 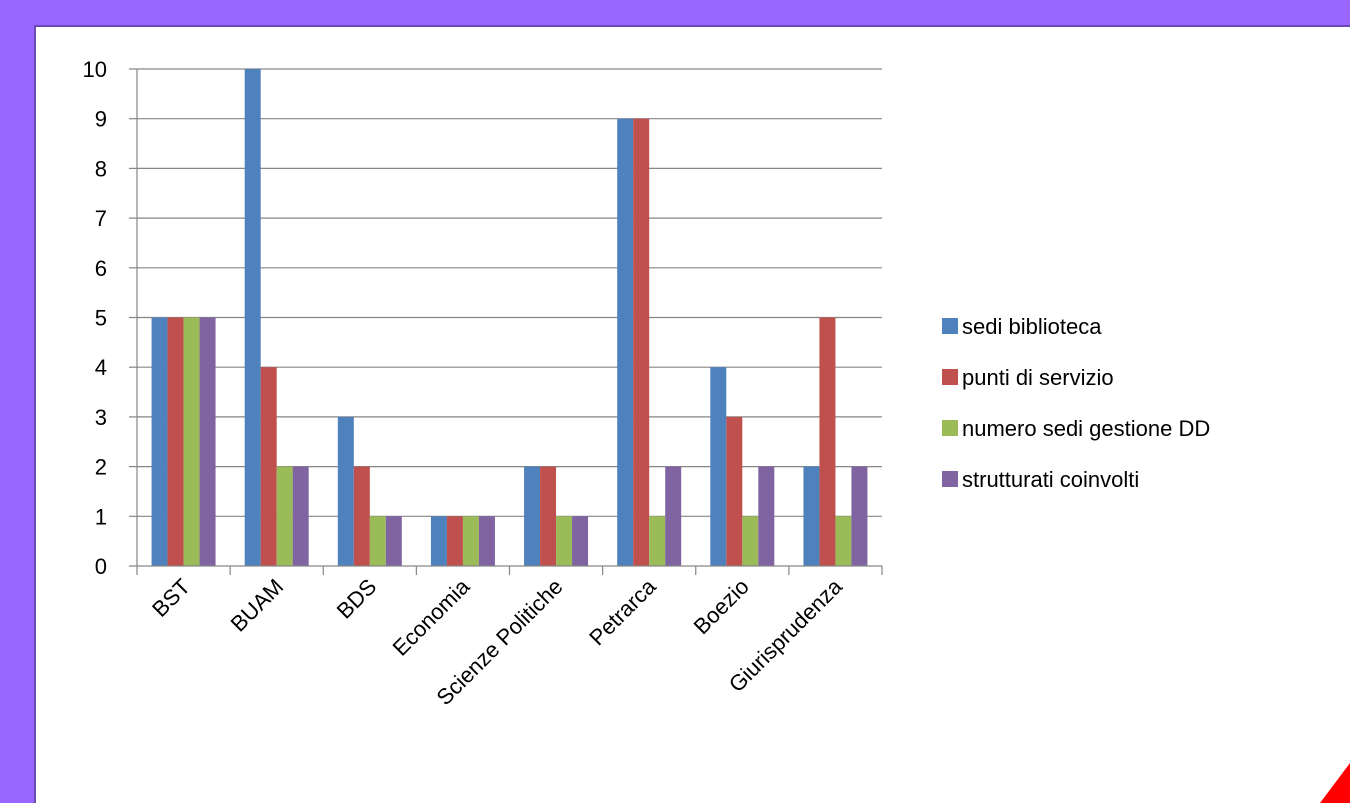 What do you see at coordinates (1038, 377) in the screenshot?
I see `legend-label: punti di servizio` at bounding box center [1038, 377].